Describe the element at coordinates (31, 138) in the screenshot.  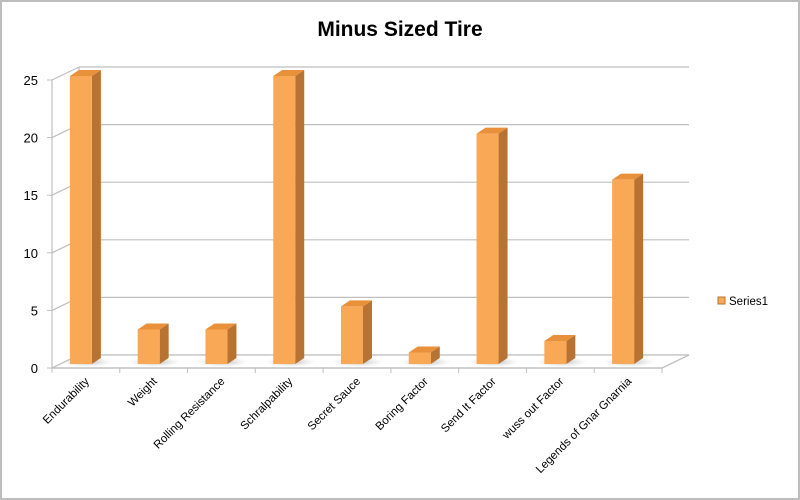
I see `y-tick-label: 20` at that location.